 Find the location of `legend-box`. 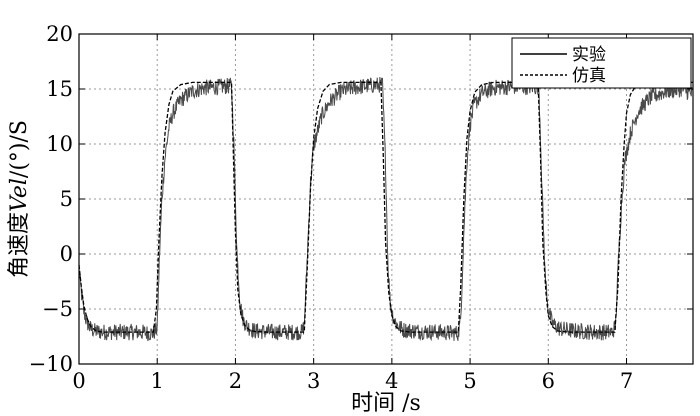

legend-box is located at coordinates (601, 63).